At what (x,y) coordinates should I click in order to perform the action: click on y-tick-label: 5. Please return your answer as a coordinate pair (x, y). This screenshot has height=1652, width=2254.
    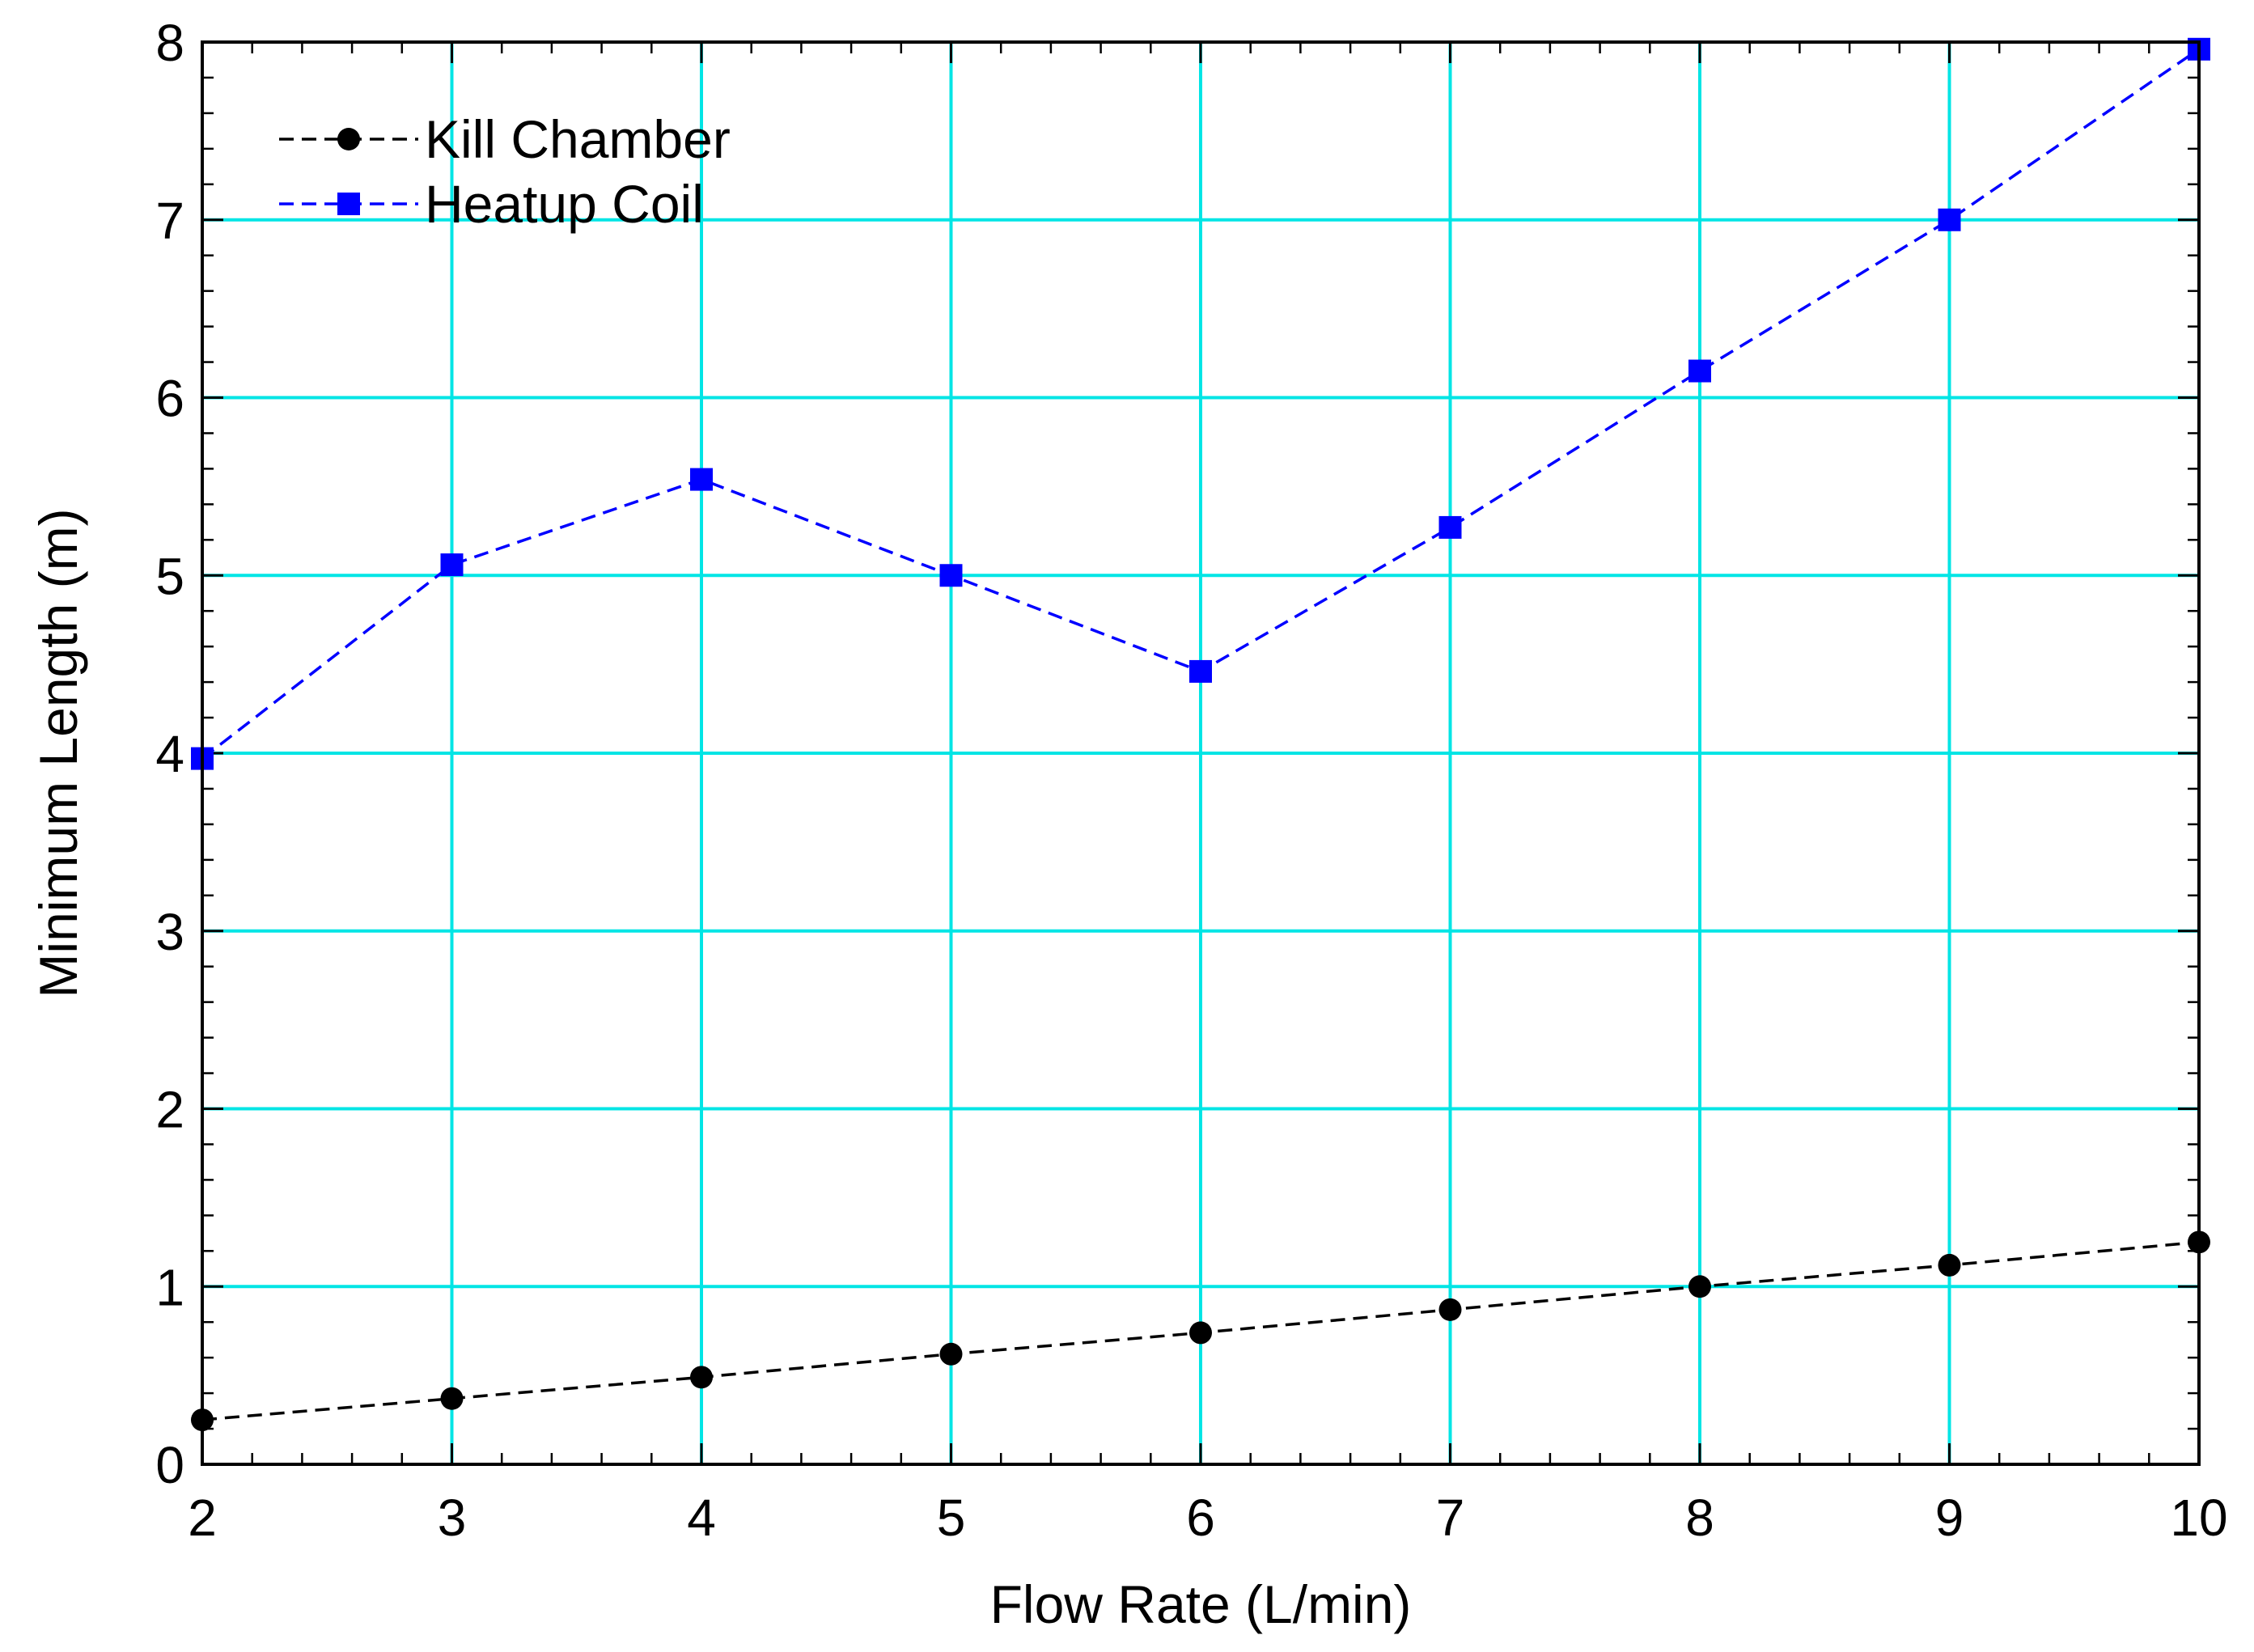
    Looking at the image, I should click on (169, 576).